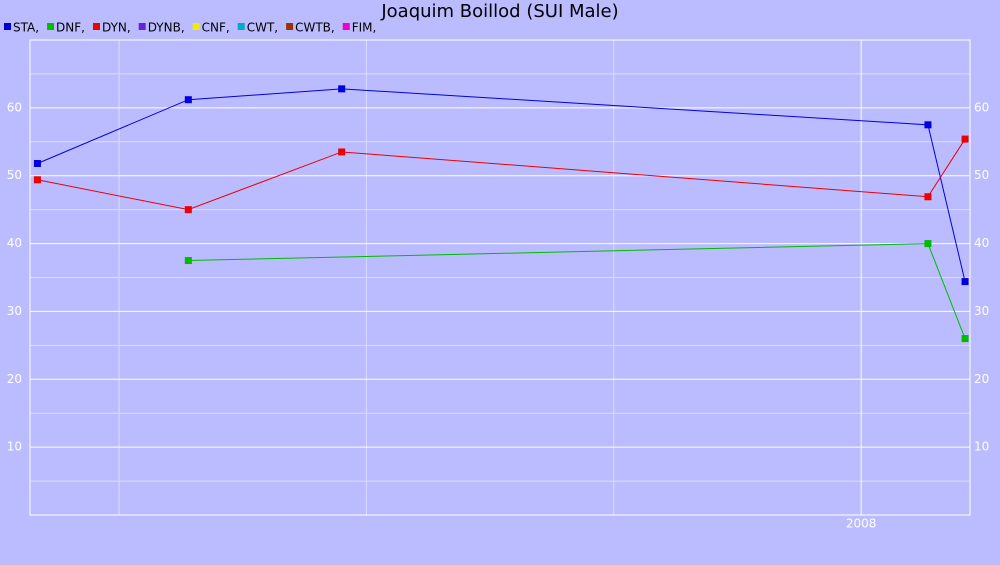  Describe the element at coordinates (14, 447) in the screenshot. I see `y-tick-label: 10` at that location.